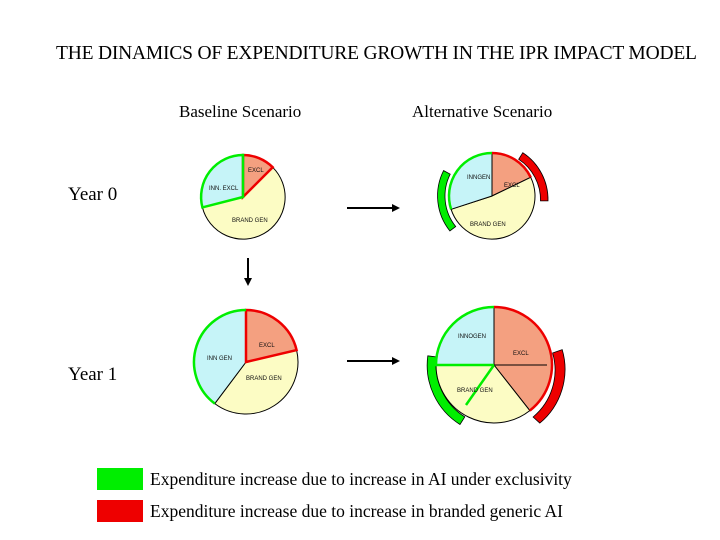 The width and height of the screenshot is (720, 540). What do you see at coordinates (472, 337) in the screenshot?
I see `label-innogen: INNOGEN` at bounding box center [472, 337].